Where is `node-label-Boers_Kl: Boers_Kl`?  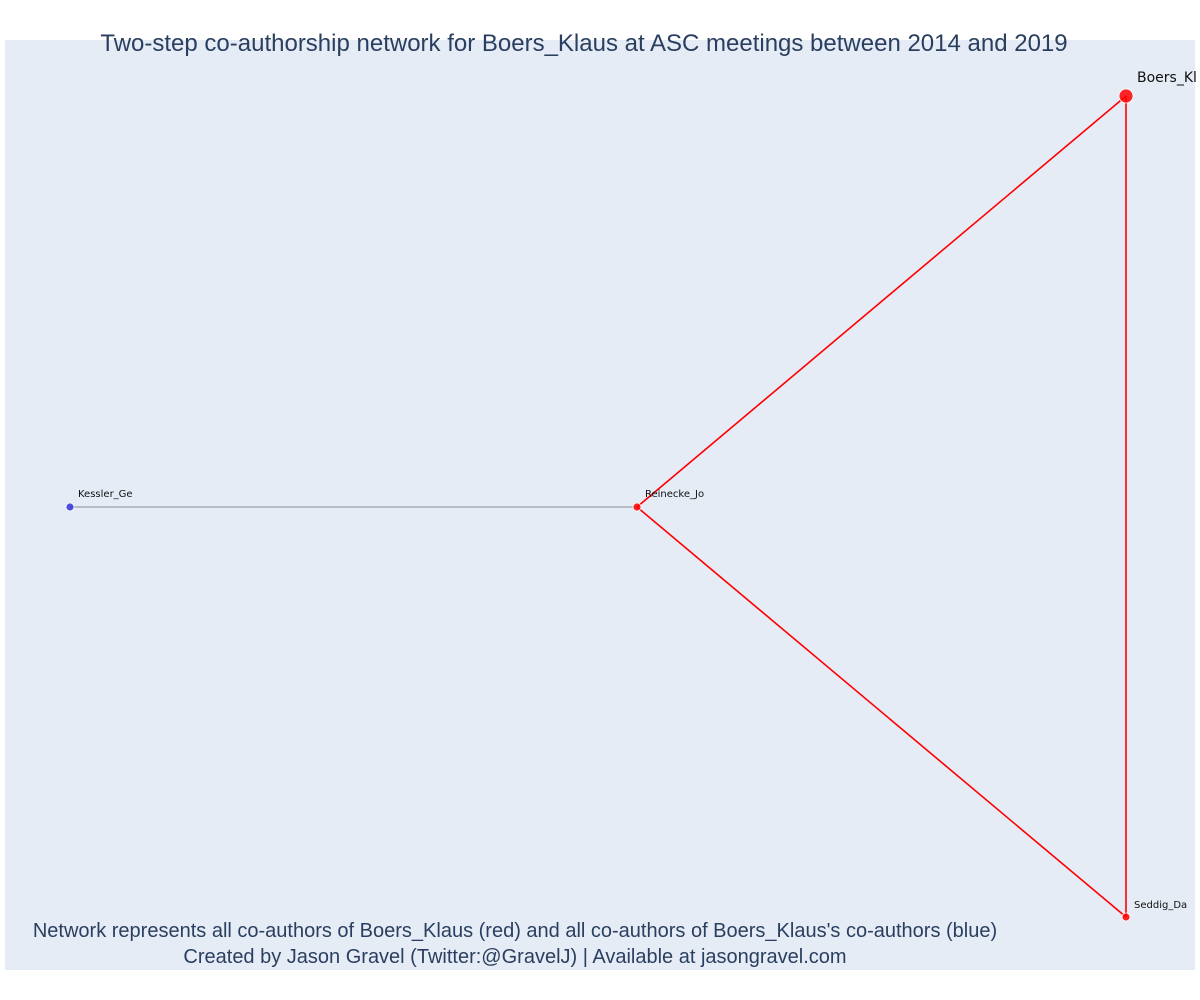 node-label-Boers_Kl: Boers_Kl is located at coordinates (1167, 78).